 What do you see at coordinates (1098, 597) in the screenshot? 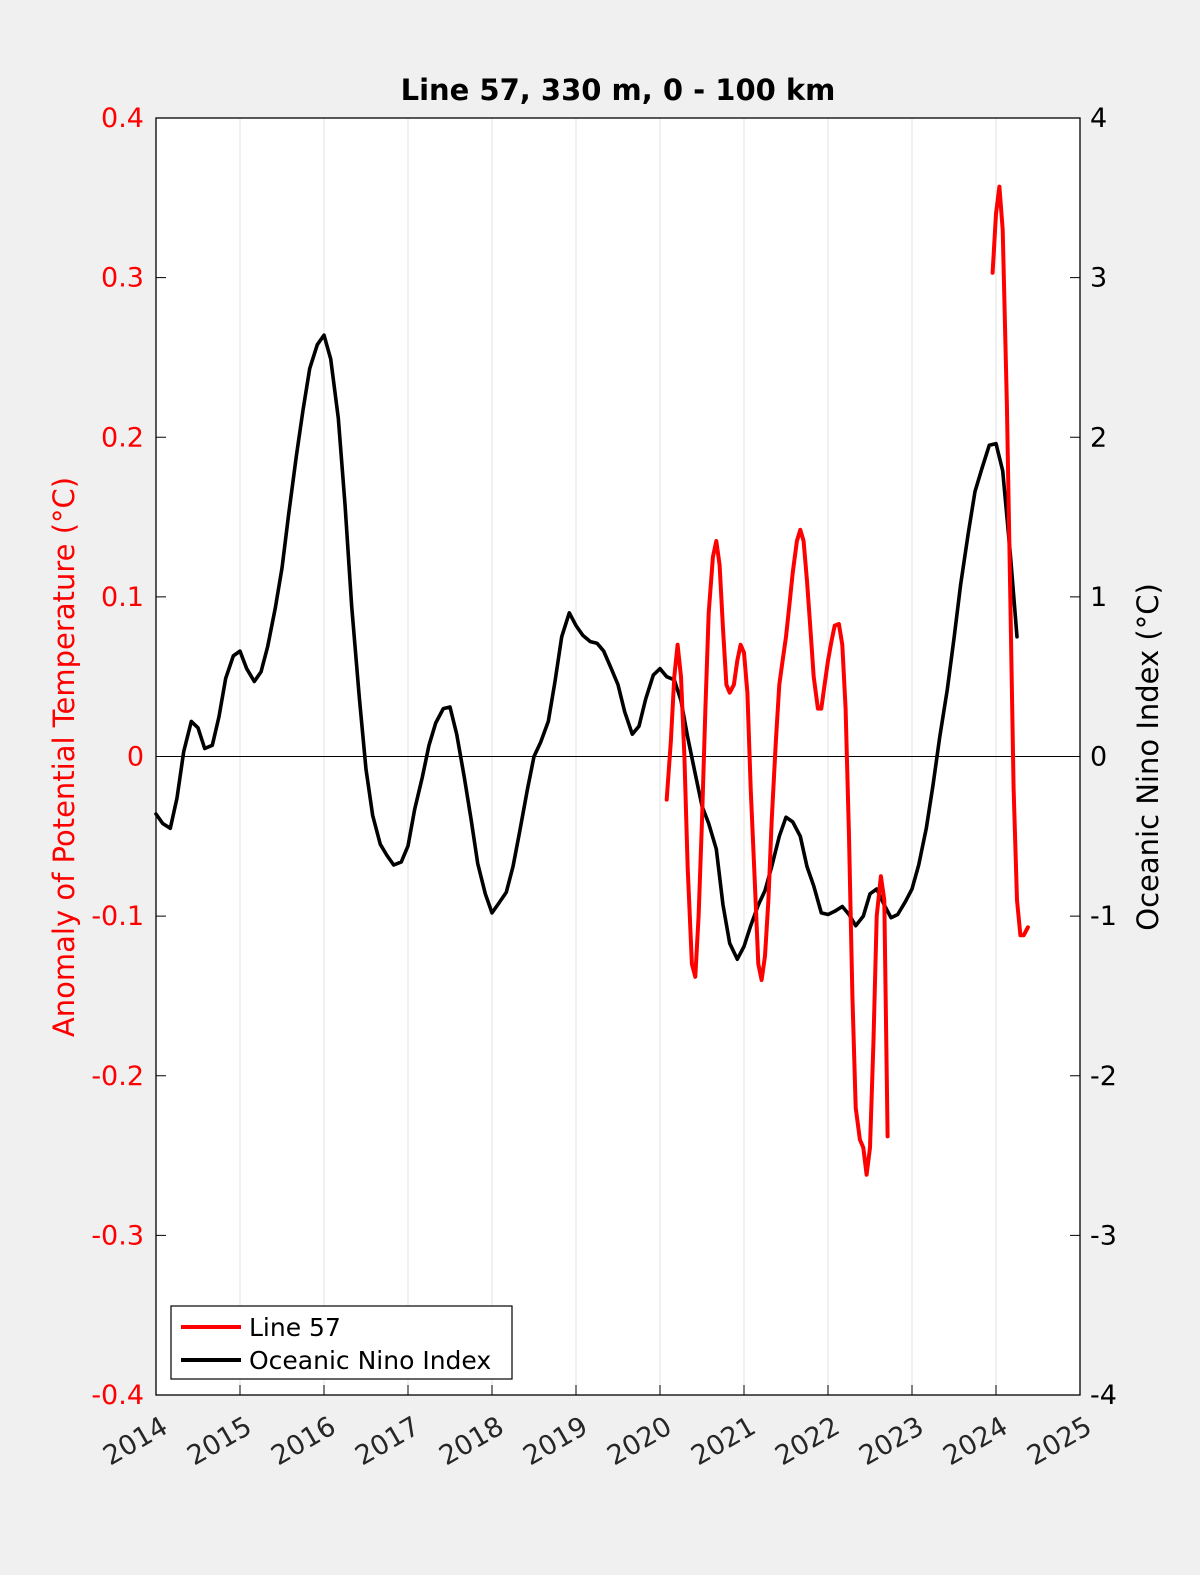
I see `y-right-tick-label: 1` at bounding box center [1098, 597].